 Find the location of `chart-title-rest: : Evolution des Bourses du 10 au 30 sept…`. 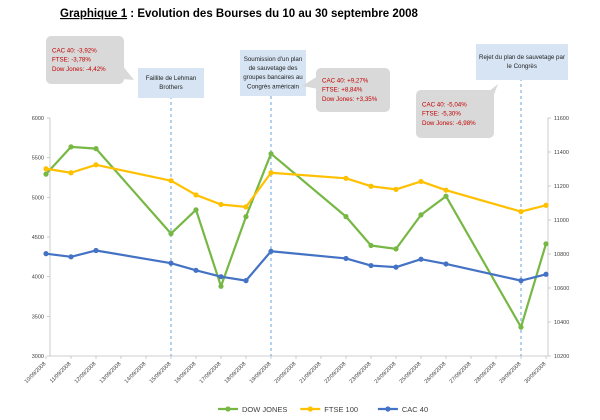

chart-title-rest: : Evolution des Bourses du 10 au 30 sept… is located at coordinates (272, 14).